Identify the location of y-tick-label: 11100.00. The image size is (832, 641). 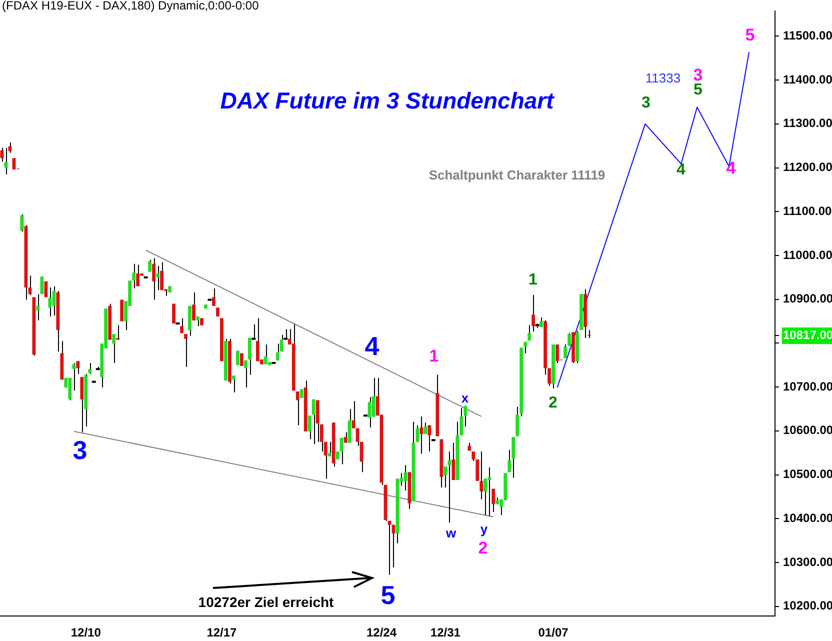
(807, 211).